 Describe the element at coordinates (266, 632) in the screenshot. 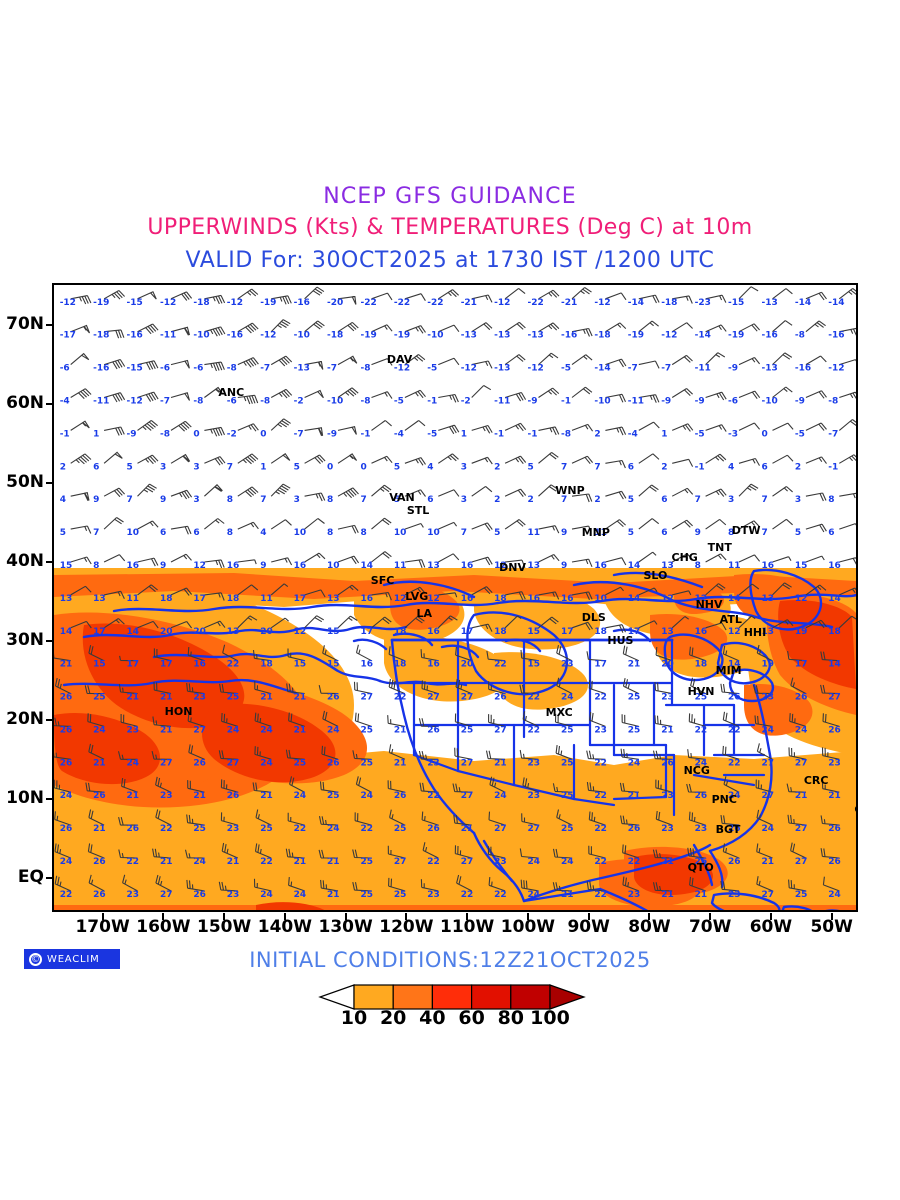

I see `temperature-value: 20` at that location.